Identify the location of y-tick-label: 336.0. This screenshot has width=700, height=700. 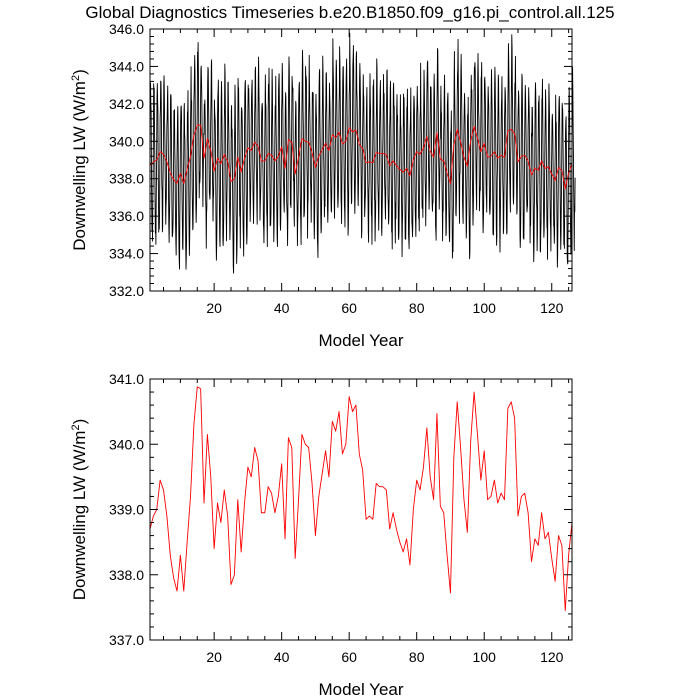
(126, 216).